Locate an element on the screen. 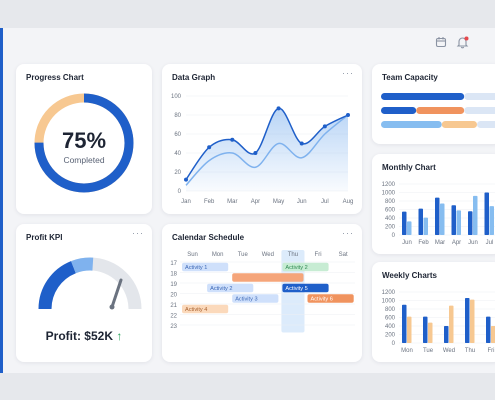 This screenshot has width=495, height=400. progress-card: Progress Chart 75% Completed is located at coordinates (84, 139).